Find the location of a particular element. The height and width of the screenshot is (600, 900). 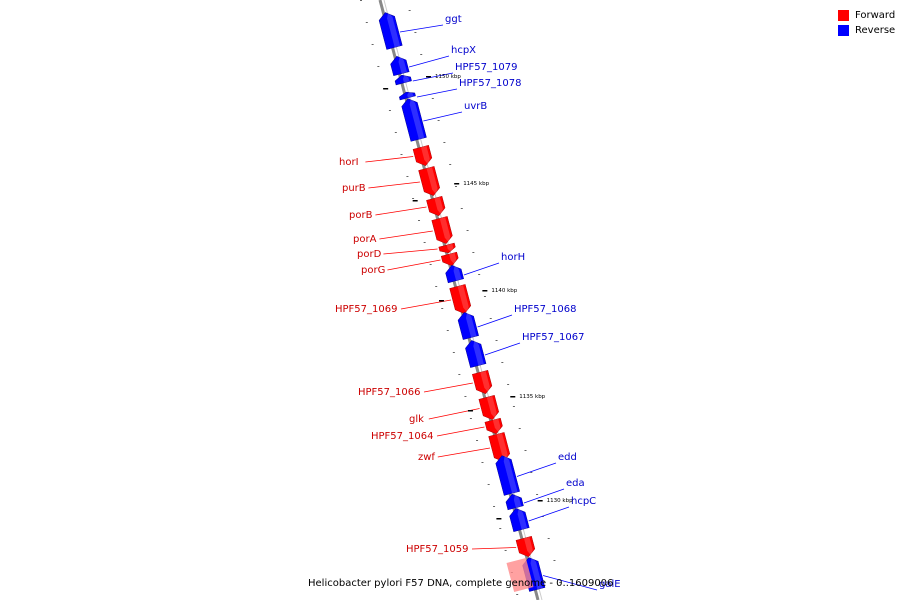

gene-label: porB is located at coordinates (361, 215).